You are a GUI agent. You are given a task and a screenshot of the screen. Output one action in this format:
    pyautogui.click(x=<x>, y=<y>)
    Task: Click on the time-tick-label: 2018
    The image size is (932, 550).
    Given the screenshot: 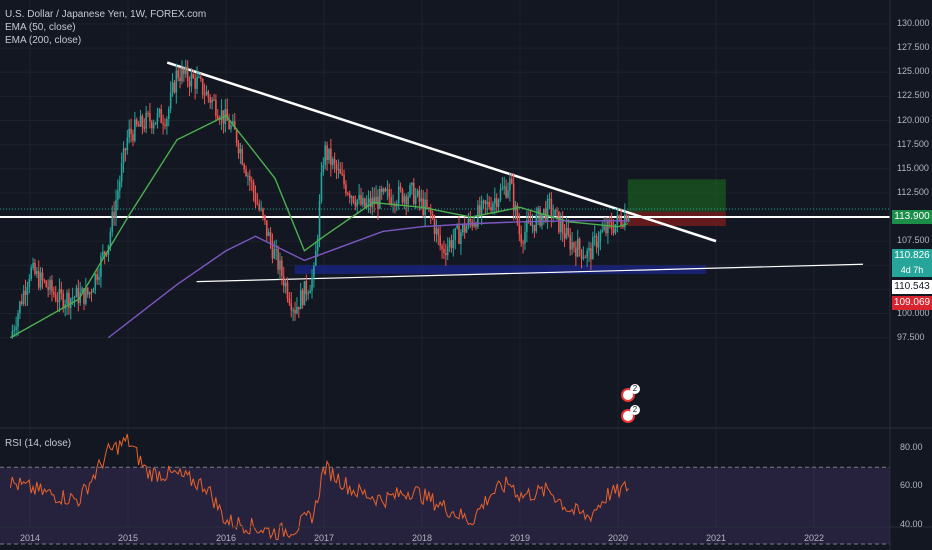 What is the action you would take?
    pyautogui.click(x=422, y=538)
    